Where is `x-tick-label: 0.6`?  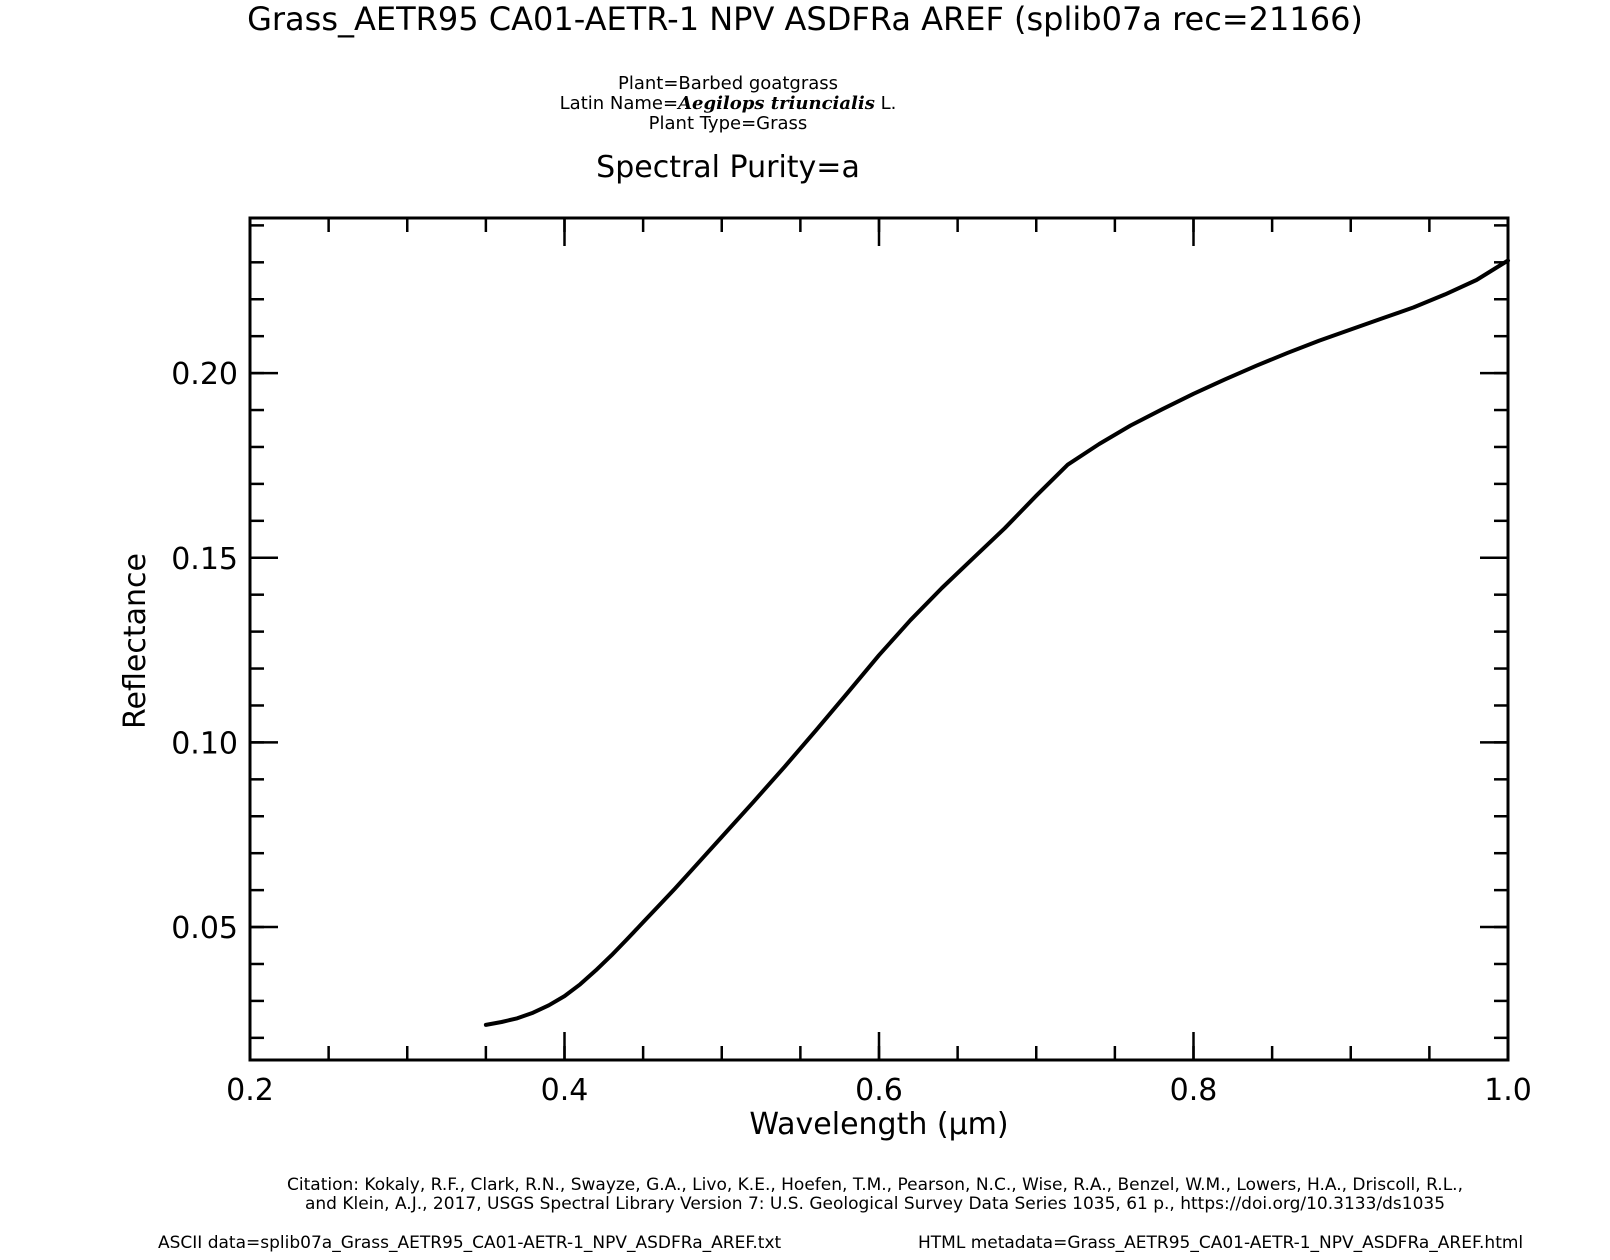 x-tick-label: 0.6 is located at coordinates (879, 1090).